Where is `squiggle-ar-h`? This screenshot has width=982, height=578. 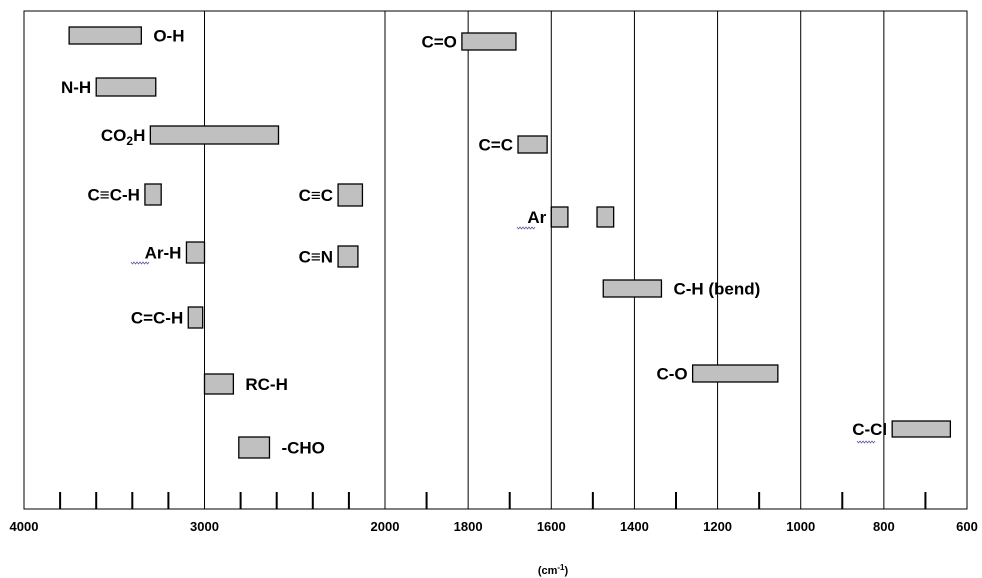 squiggle-ar-h is located at coordinates (140, 263).